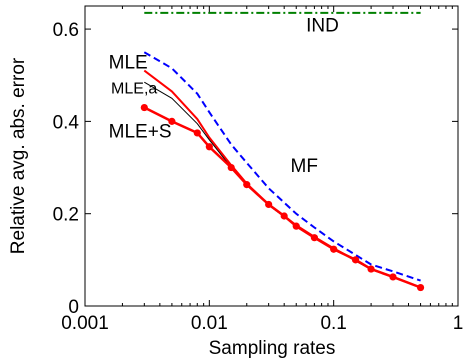 The height and width of the screenshot is (358, 463). What do you see at coordinates (272, 348) in the screenshot?
I see `x-axis-label: Sampling rates` at bounding box center [272, 348].